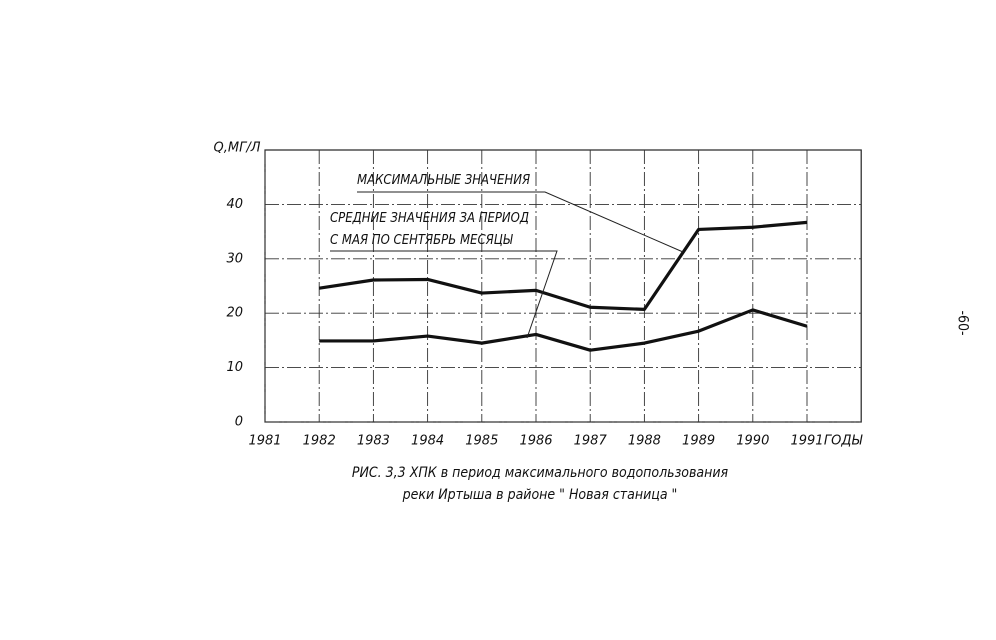  What do you see at coordinates (535, 441) in the screenshot?
I see `x-tick-label: 1986` at bounding box center [535, 441].